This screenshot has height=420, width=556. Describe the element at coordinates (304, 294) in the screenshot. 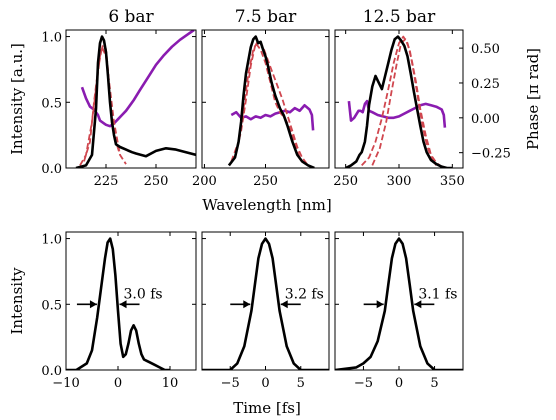

I see `fwhm-label: 3.2 fs` at that location.